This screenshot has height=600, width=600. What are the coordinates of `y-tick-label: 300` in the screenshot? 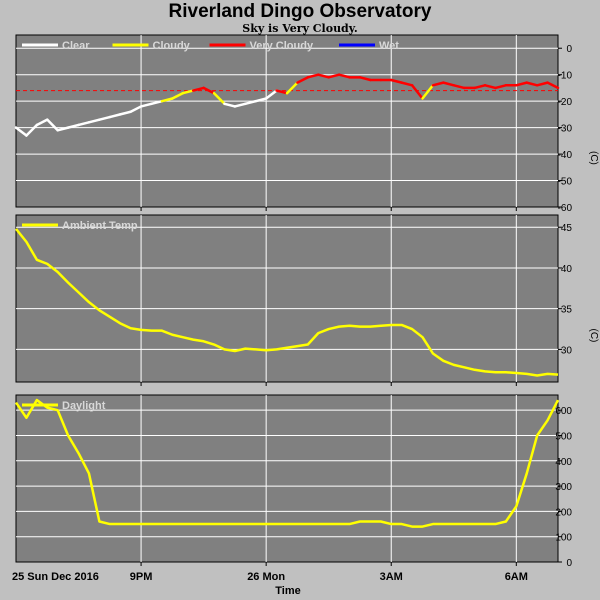 It's located at (563, 487).